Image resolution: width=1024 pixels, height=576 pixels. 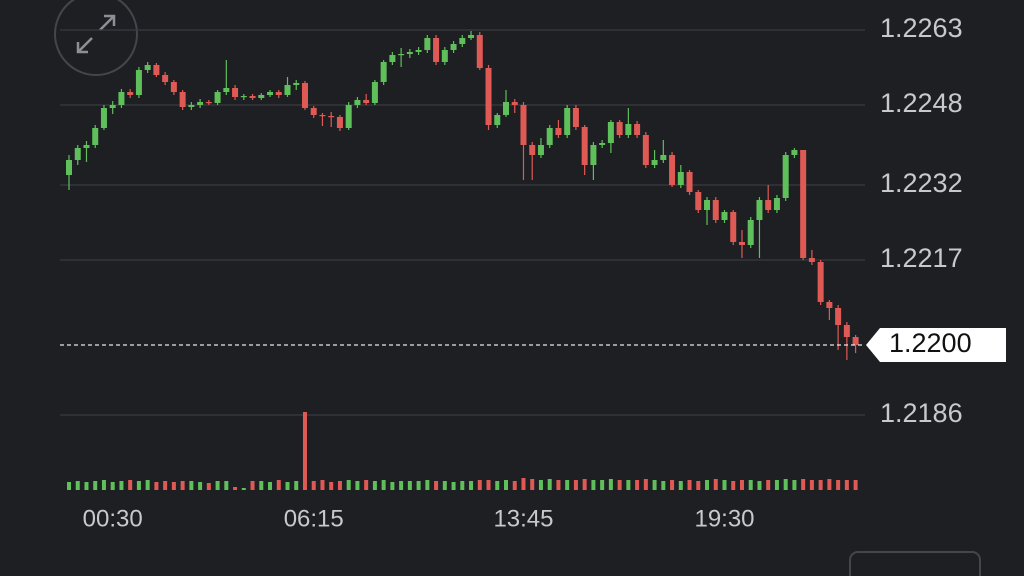 I want to click on y-tick-label: 1.2263, so click(x=921, y=28).